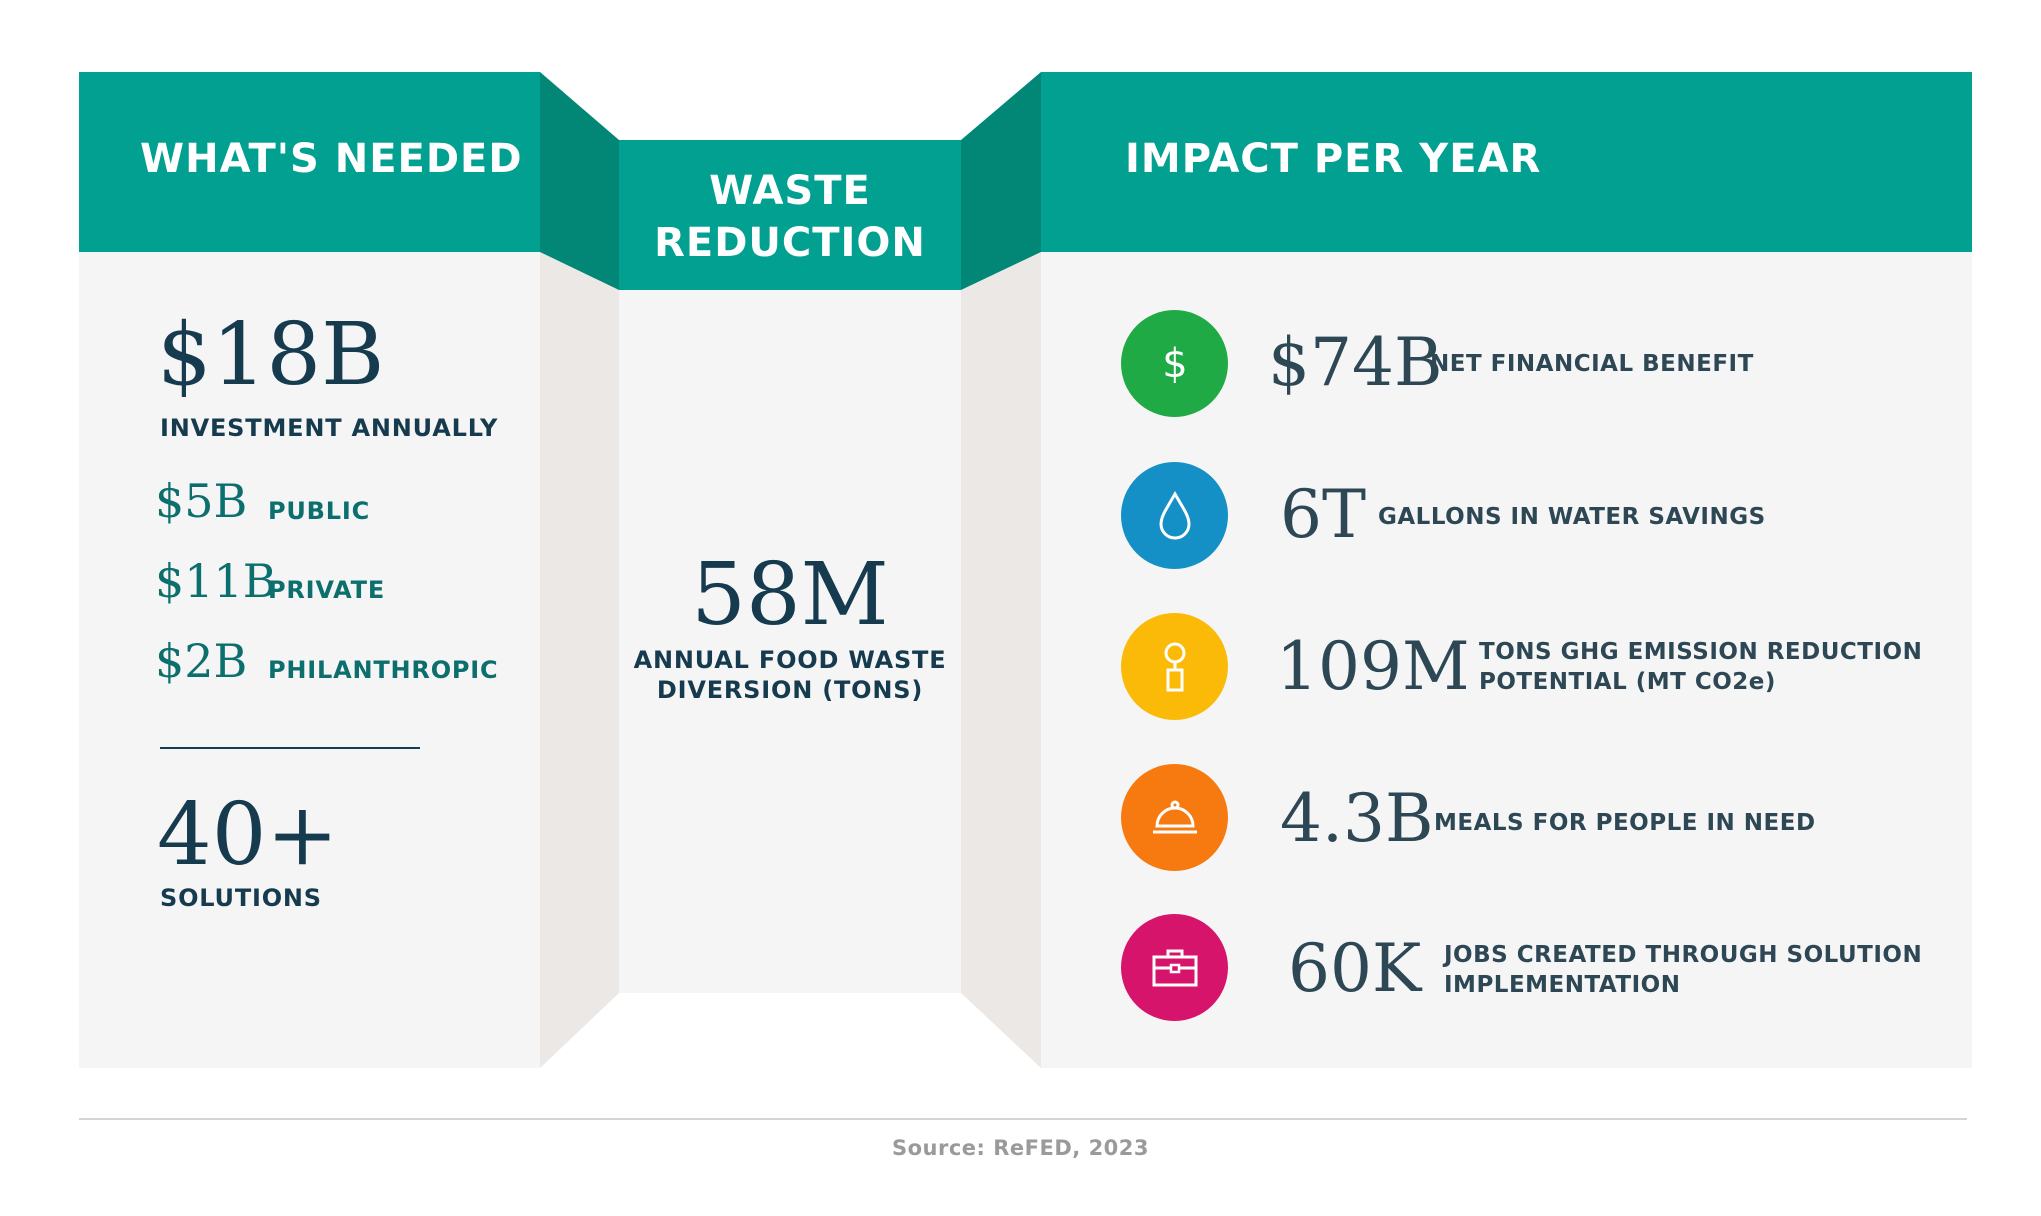 The image size is (2041, 1216). What do you see at coordinates (1020, 1148) in the screenshot?
I see `source-note: Source: ReFED, 2023` at bounding box center [1020, 1148].